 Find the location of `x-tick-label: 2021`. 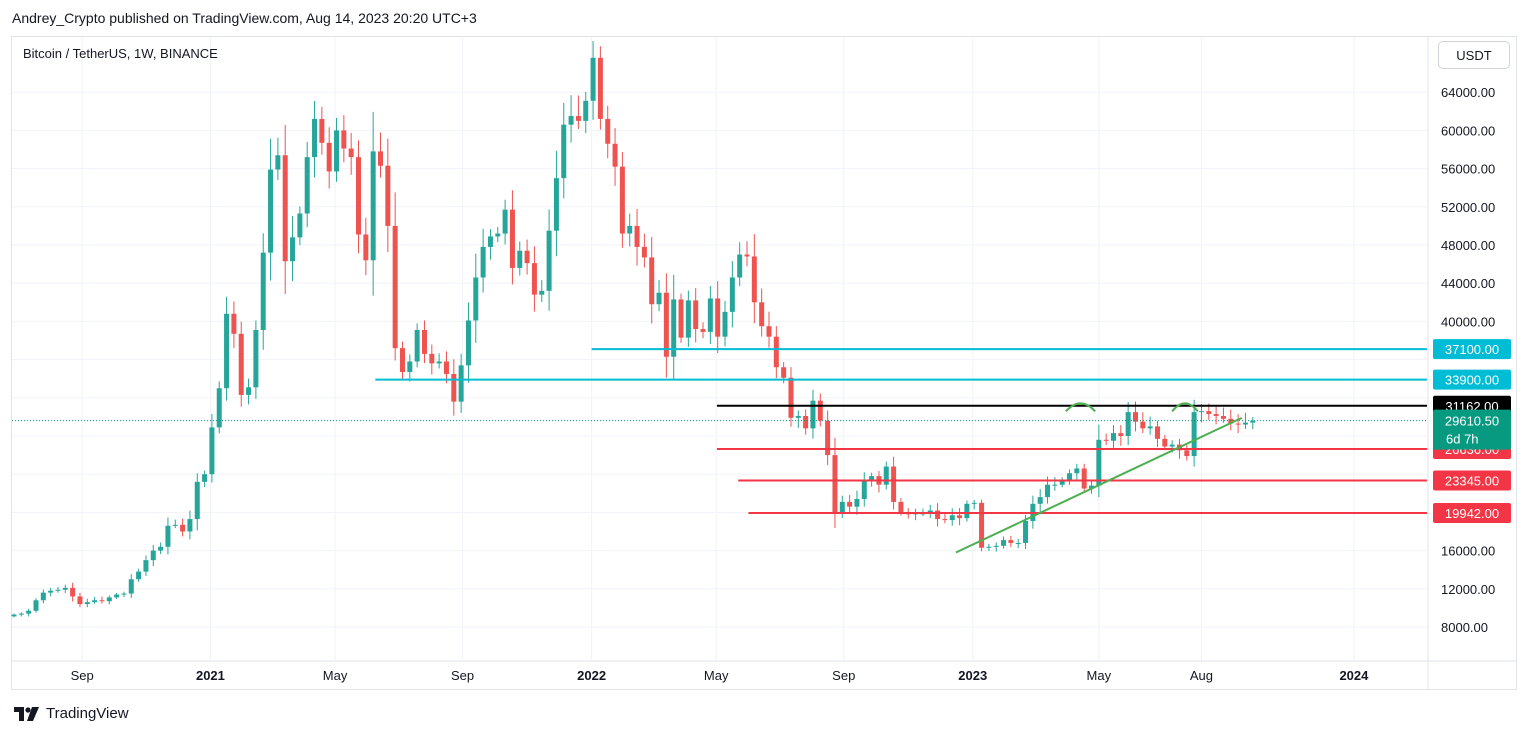

x-tick-label: 2021 is located at coordinates (210, 675).